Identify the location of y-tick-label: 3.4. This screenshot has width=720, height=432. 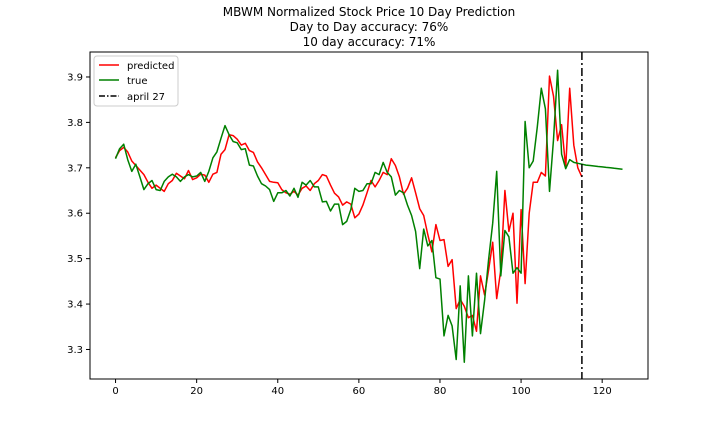
(75, 305).